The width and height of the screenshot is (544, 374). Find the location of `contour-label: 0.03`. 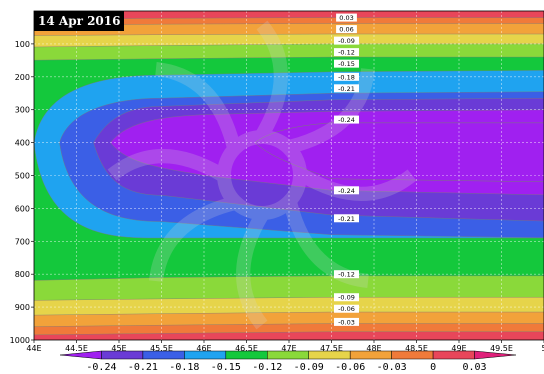

contour-label: 0.03 is located at coordinates (346, 18).